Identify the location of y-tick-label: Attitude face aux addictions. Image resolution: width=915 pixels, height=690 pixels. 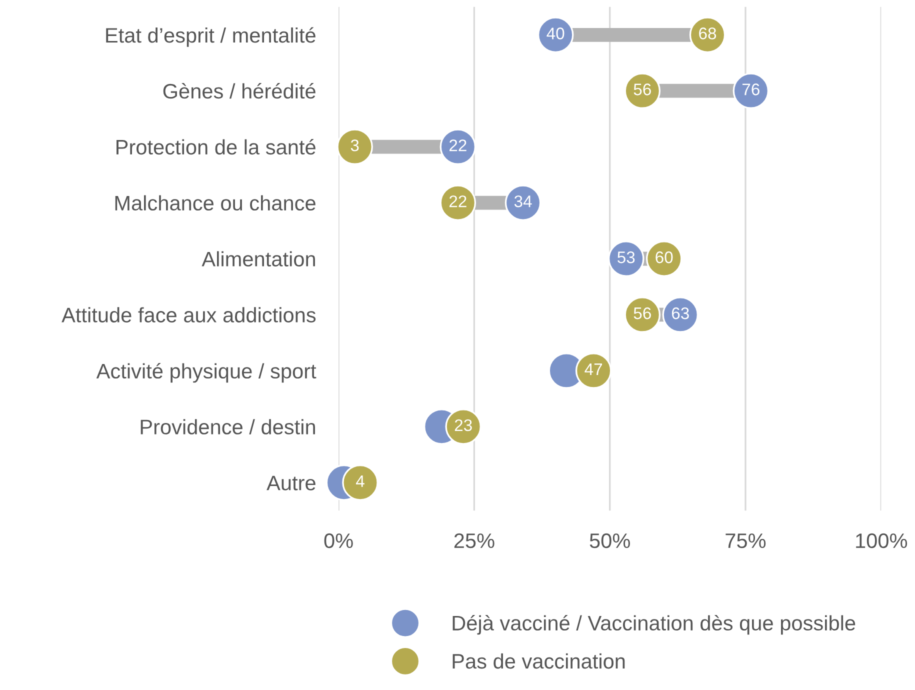
(189, 314).